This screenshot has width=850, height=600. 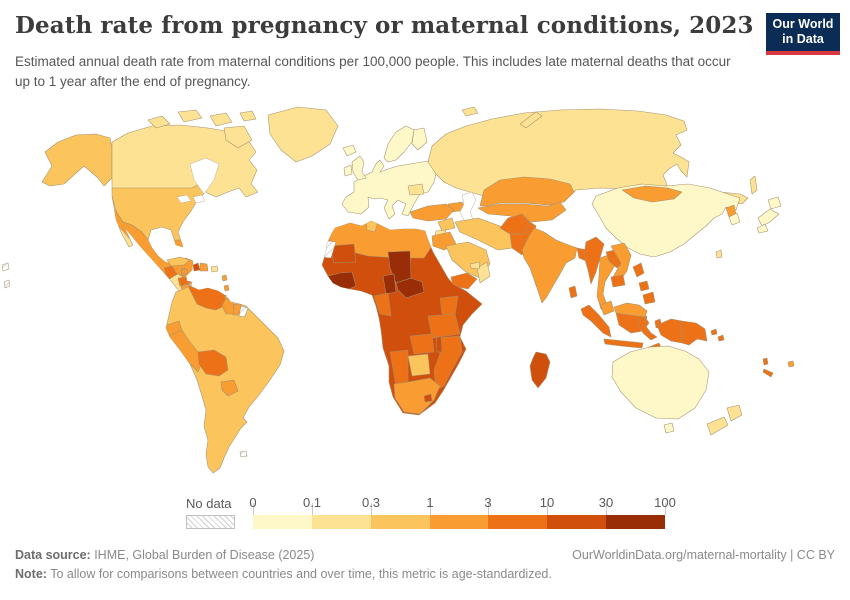 I want to click on country-united-kingdom, so click(x=359, y=168).